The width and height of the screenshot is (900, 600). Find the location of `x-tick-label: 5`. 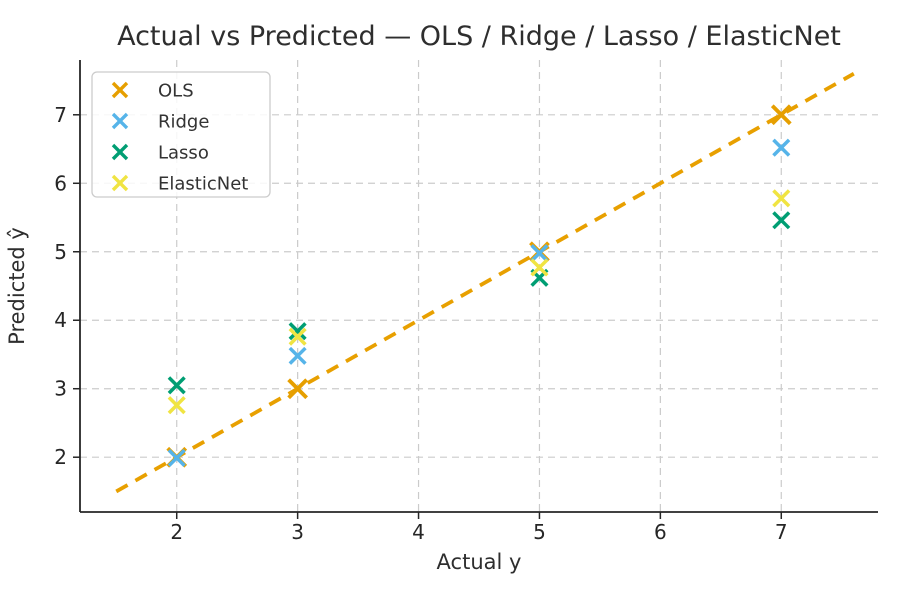

x-tick-label: 5 is located at coordinates (539, 532).